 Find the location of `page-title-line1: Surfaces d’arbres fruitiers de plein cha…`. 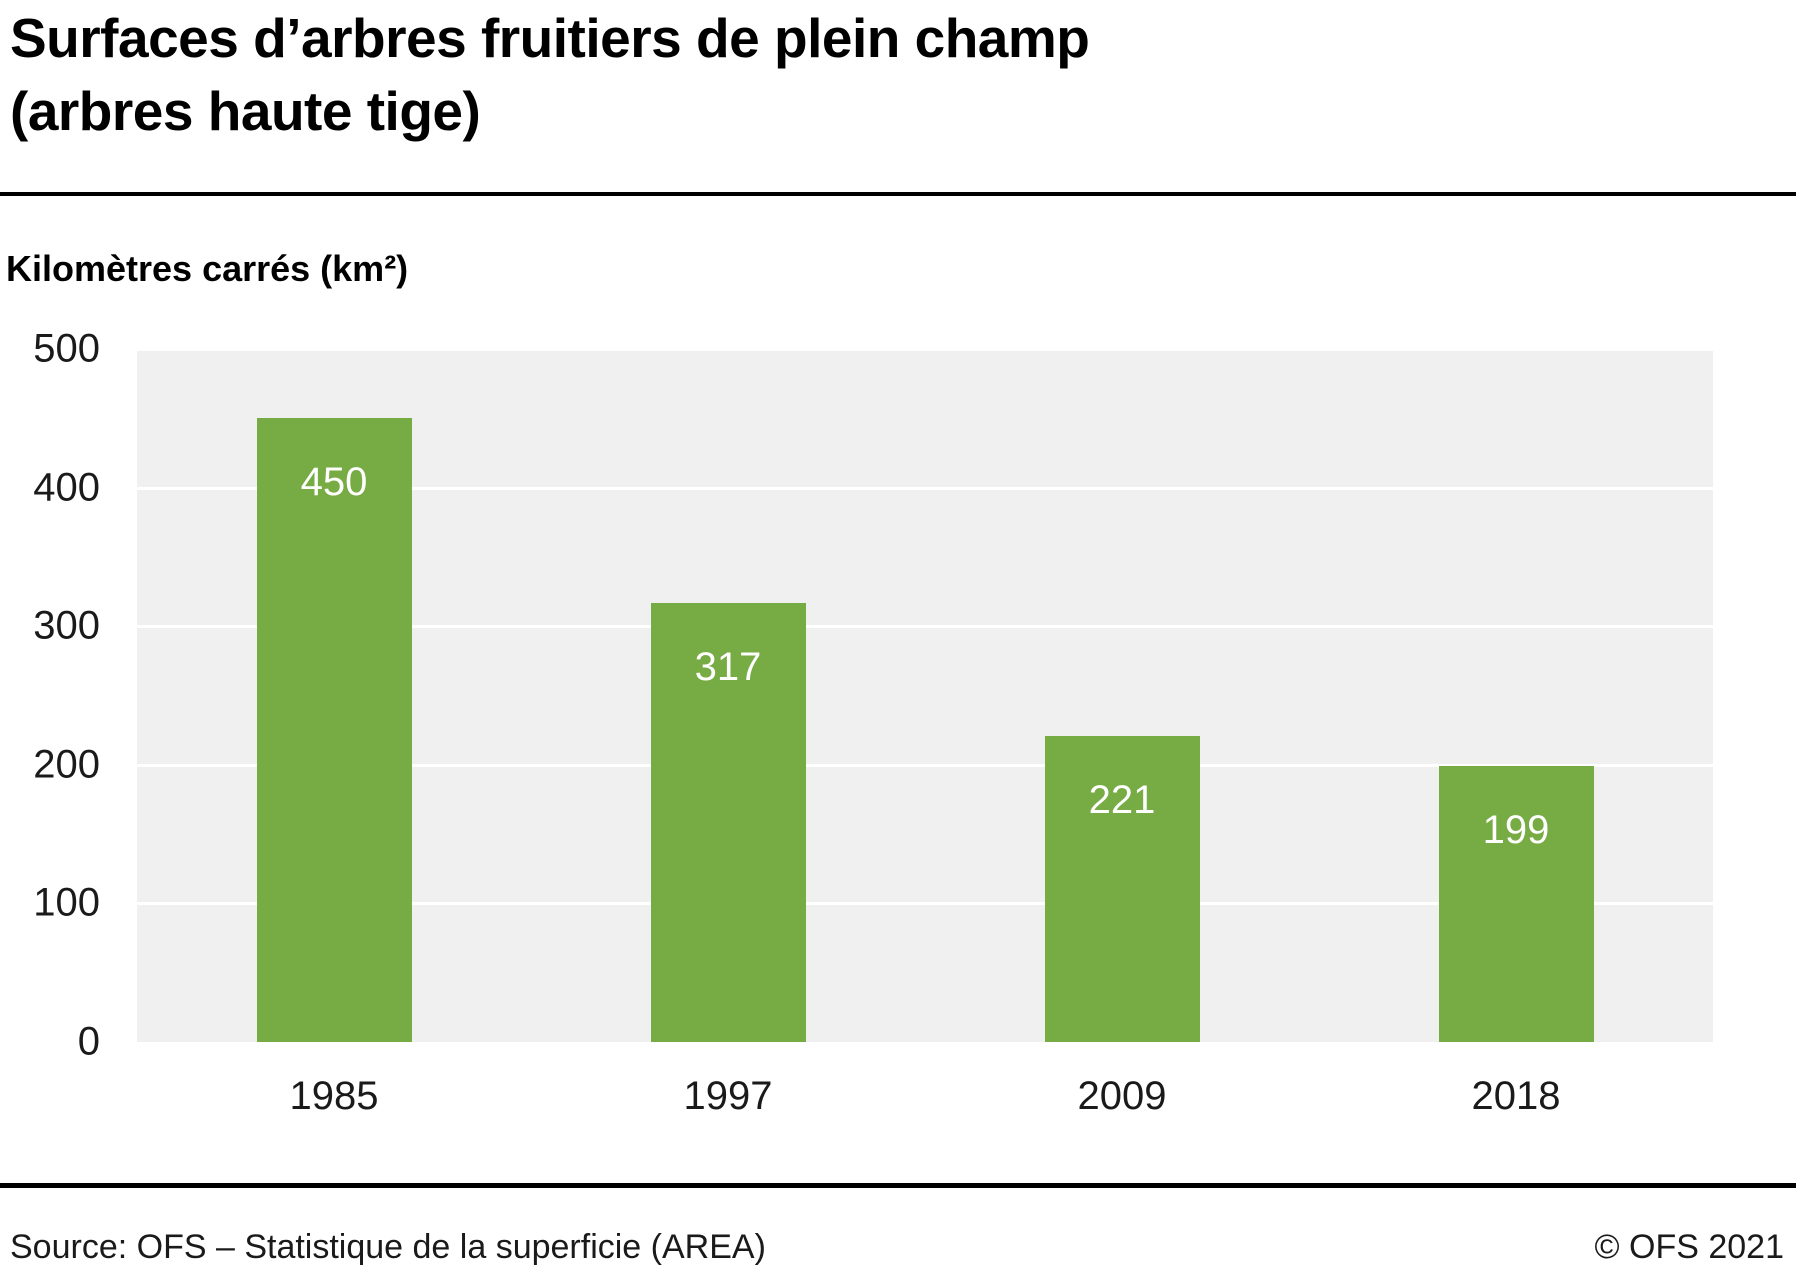

page-title-line1: Surfaces d’arbres fruitiers de plein cha… is located at coordinates (550, 38).